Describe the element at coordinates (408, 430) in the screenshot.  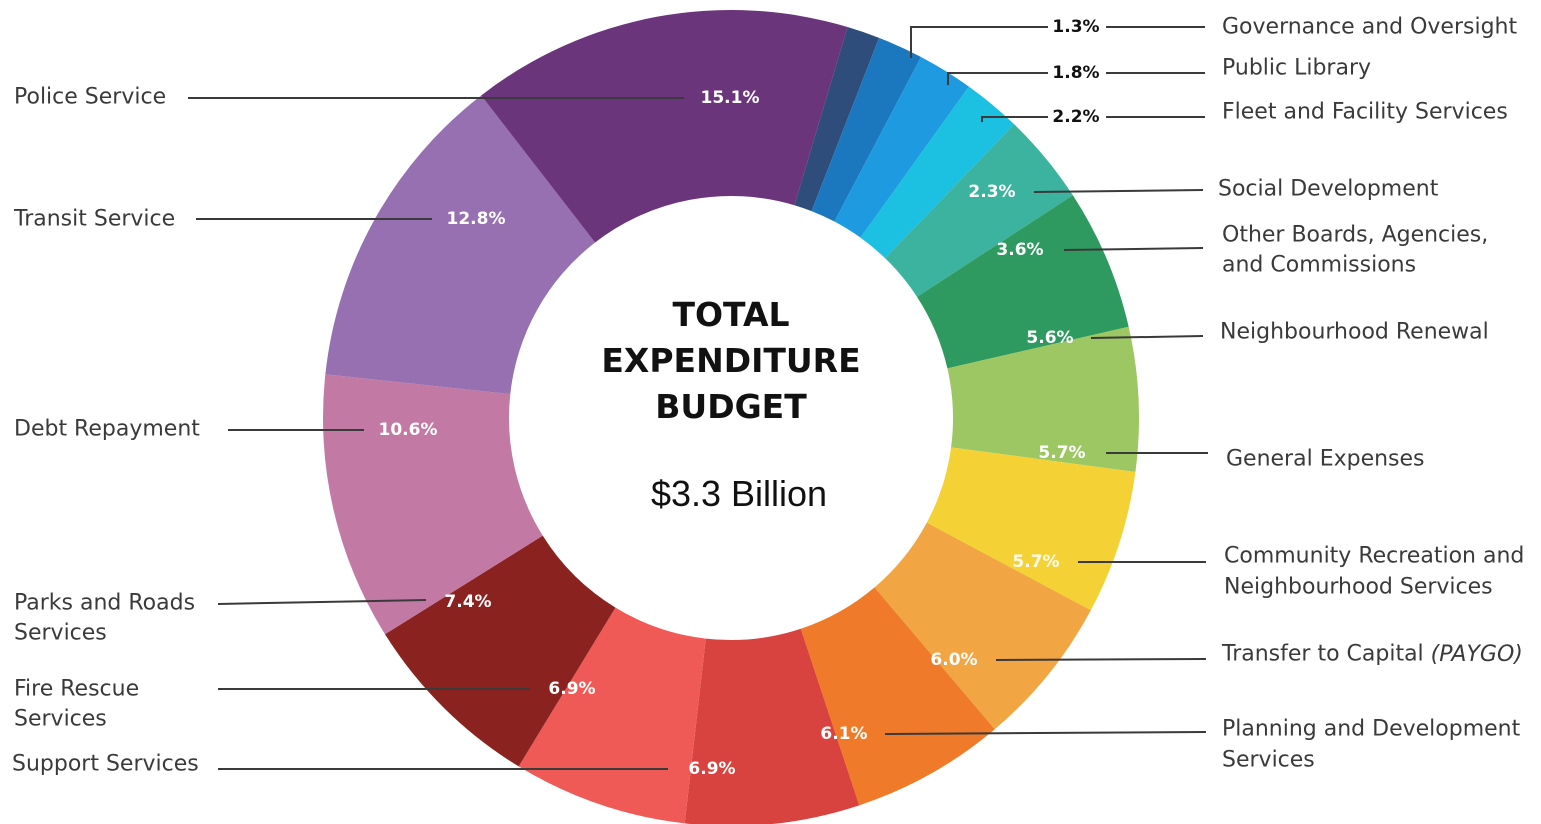
I see `pct-label-debt-repayment: 10.6%` at that location.